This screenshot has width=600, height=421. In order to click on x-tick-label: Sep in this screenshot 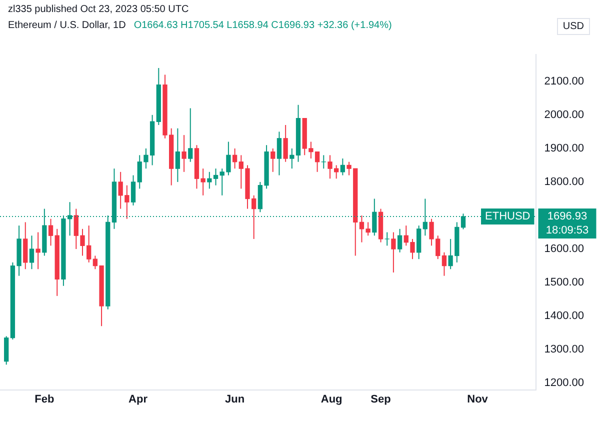, I will do `click(381, 399)`.